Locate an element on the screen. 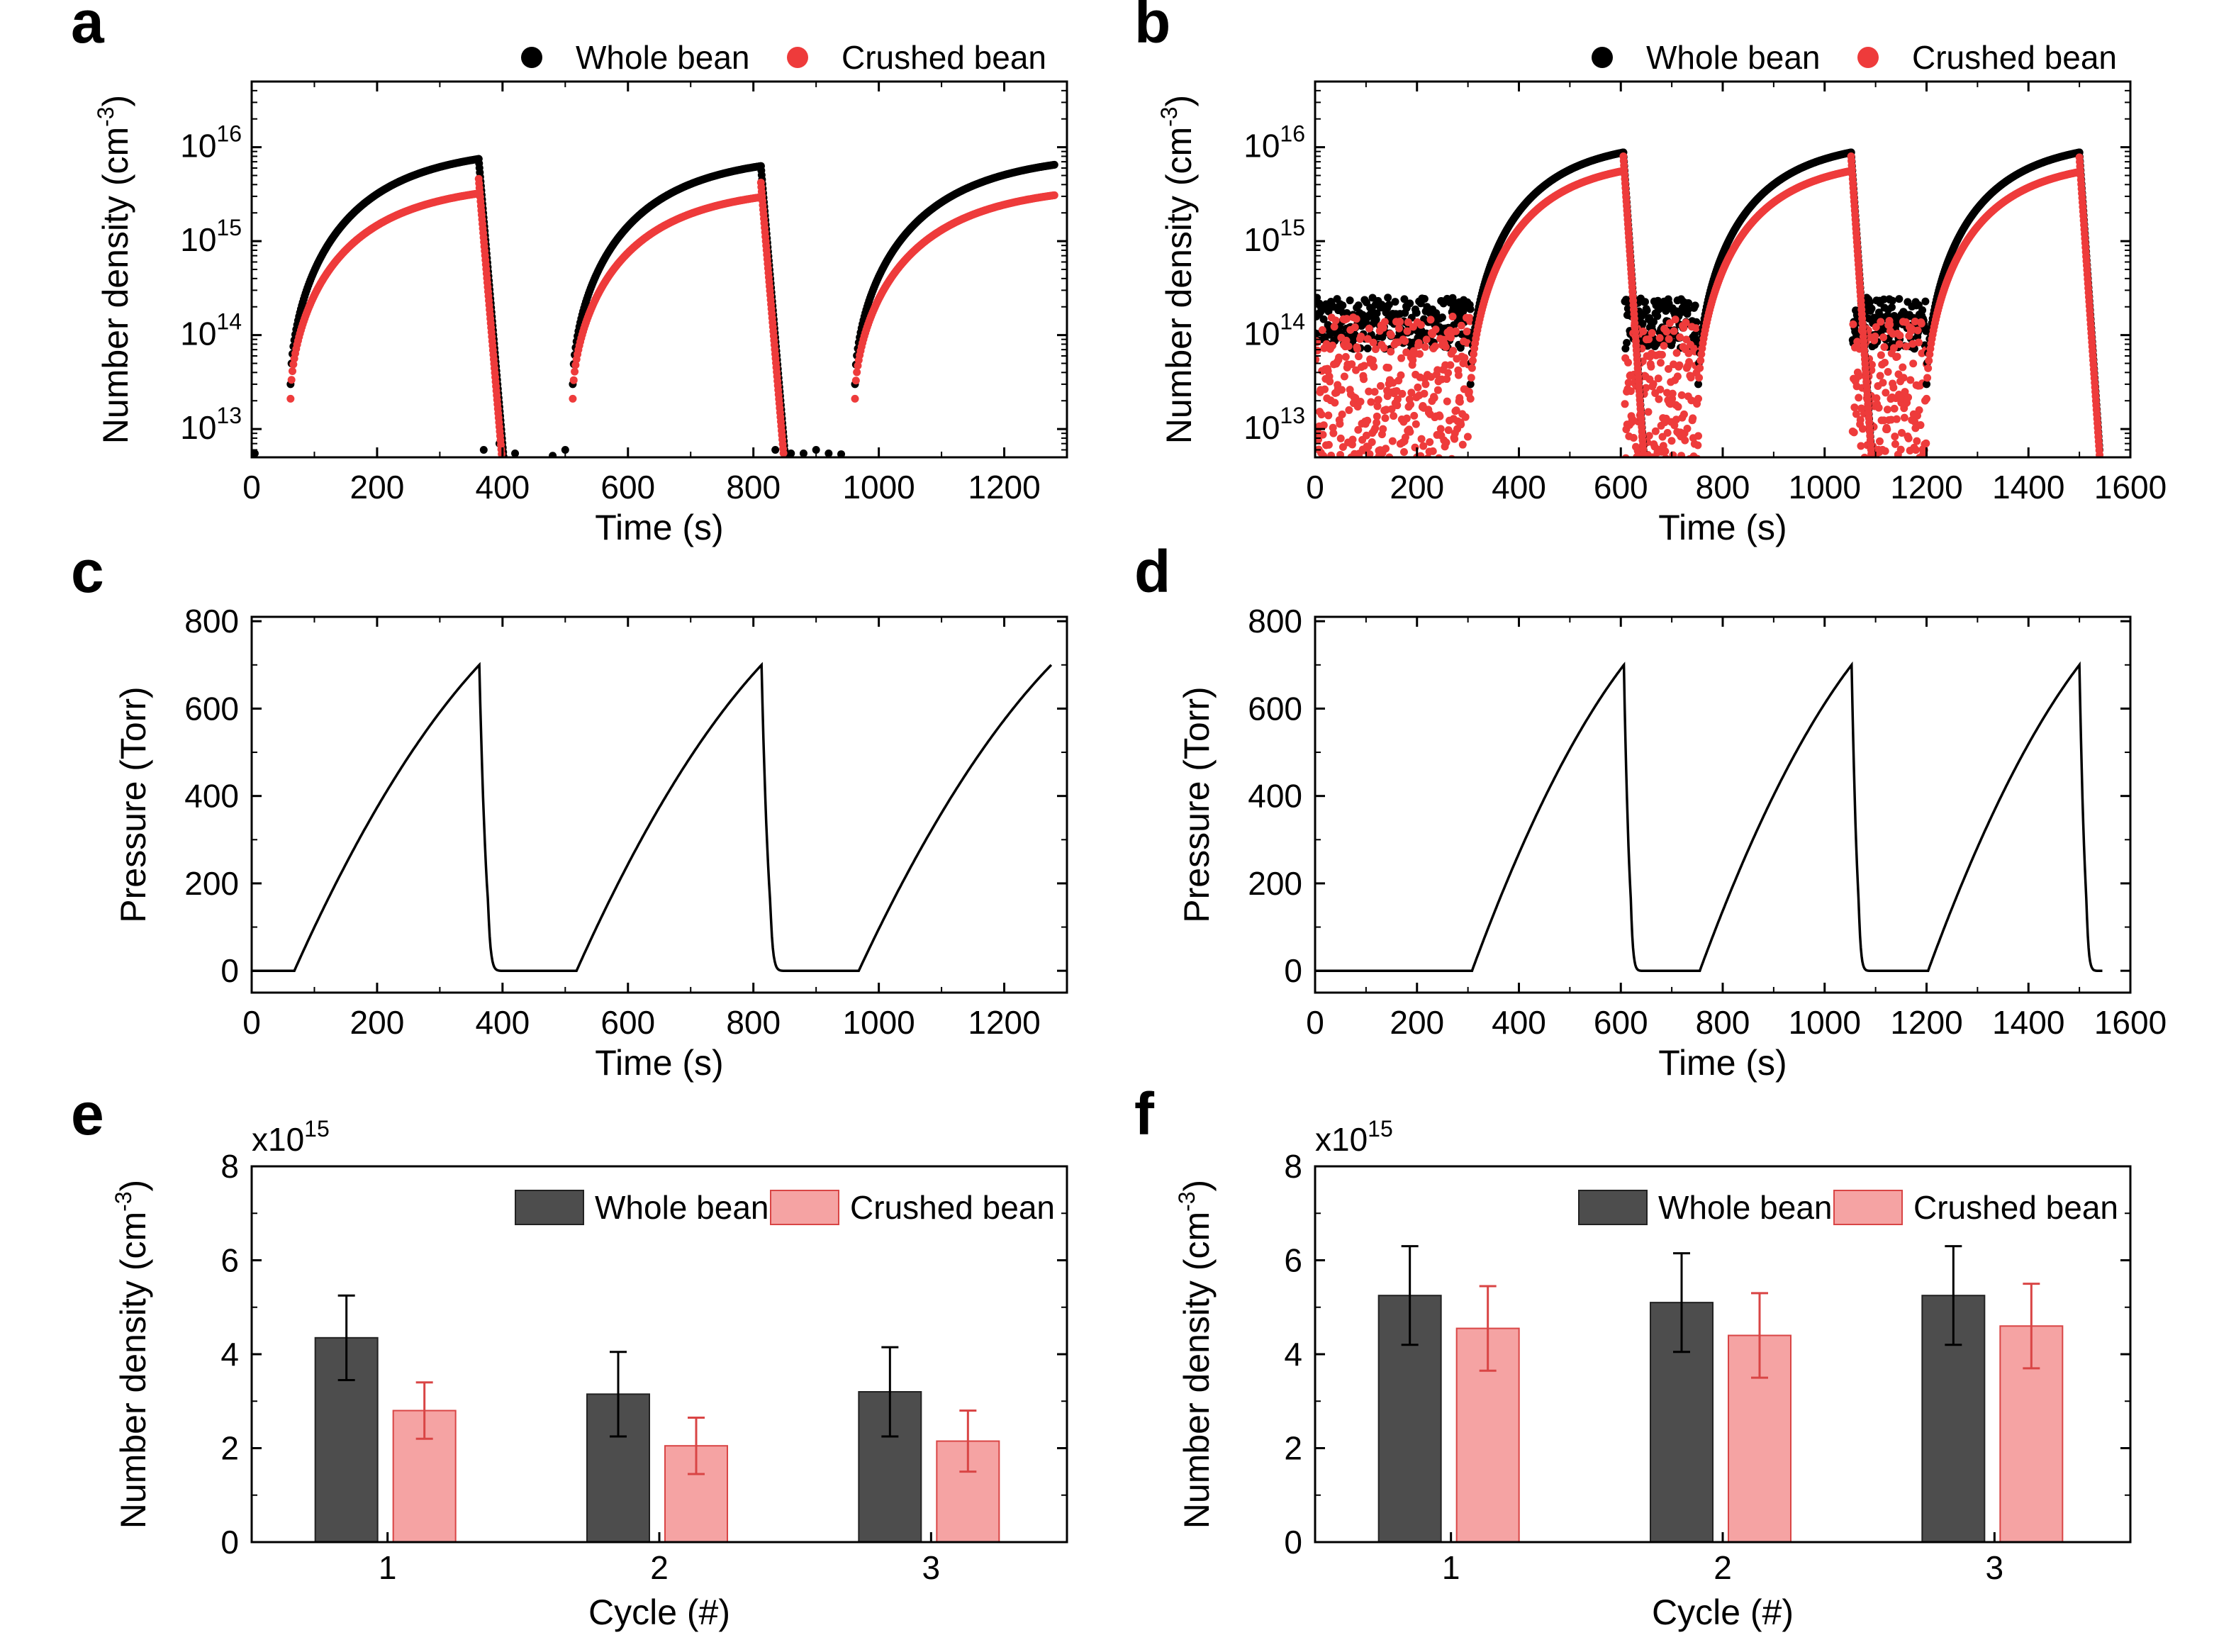 This screenshot has width=2236, height=1652. legend-swatch-whole is located at coordinates (1613, 1207).